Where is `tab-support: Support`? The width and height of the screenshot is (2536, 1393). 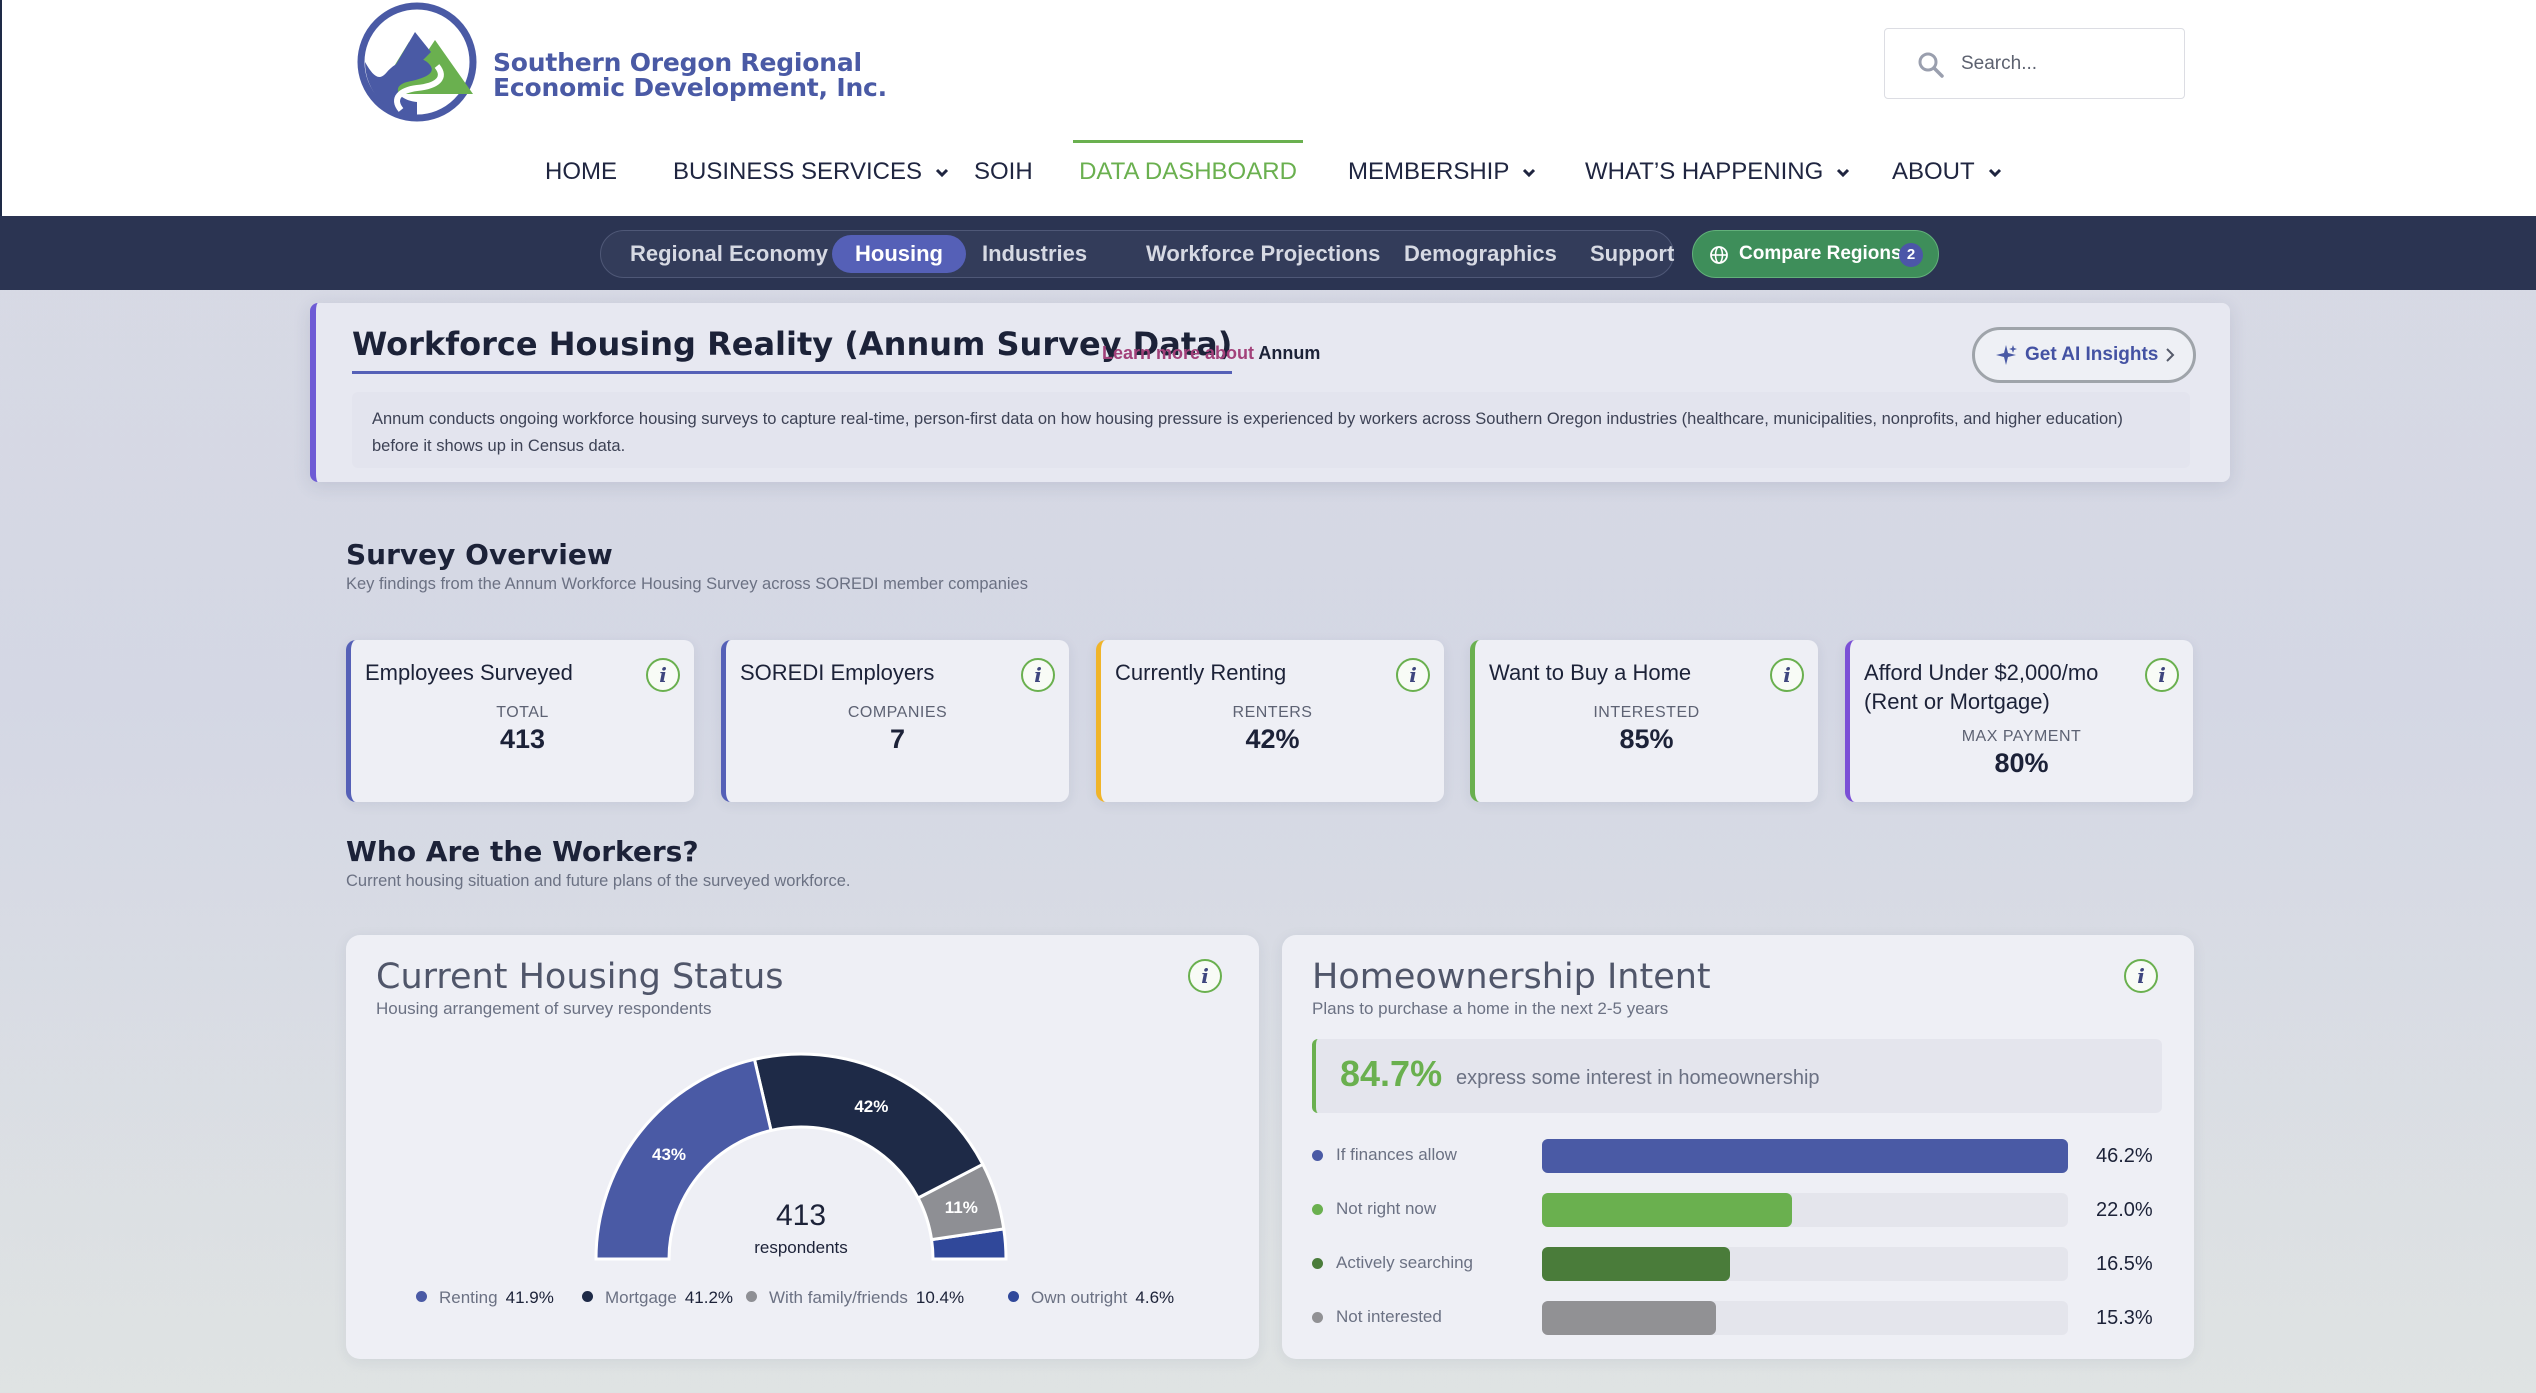 tab-support: Support is located at coordinates (1632, 253).